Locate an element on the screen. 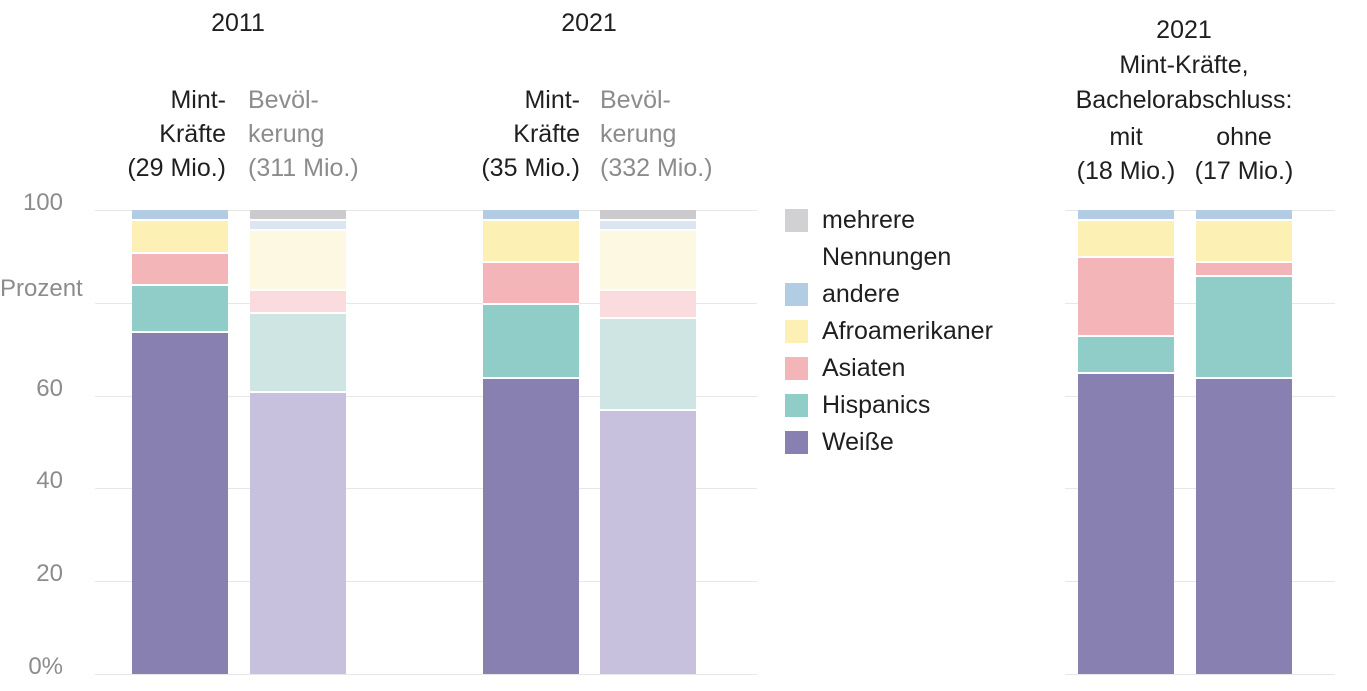 This screenshot has width=1367, height=691. group-title-2021-2: 2021 Mint-Kräfte, Bachelorabschluss: is located at coordinates (1184, 65).